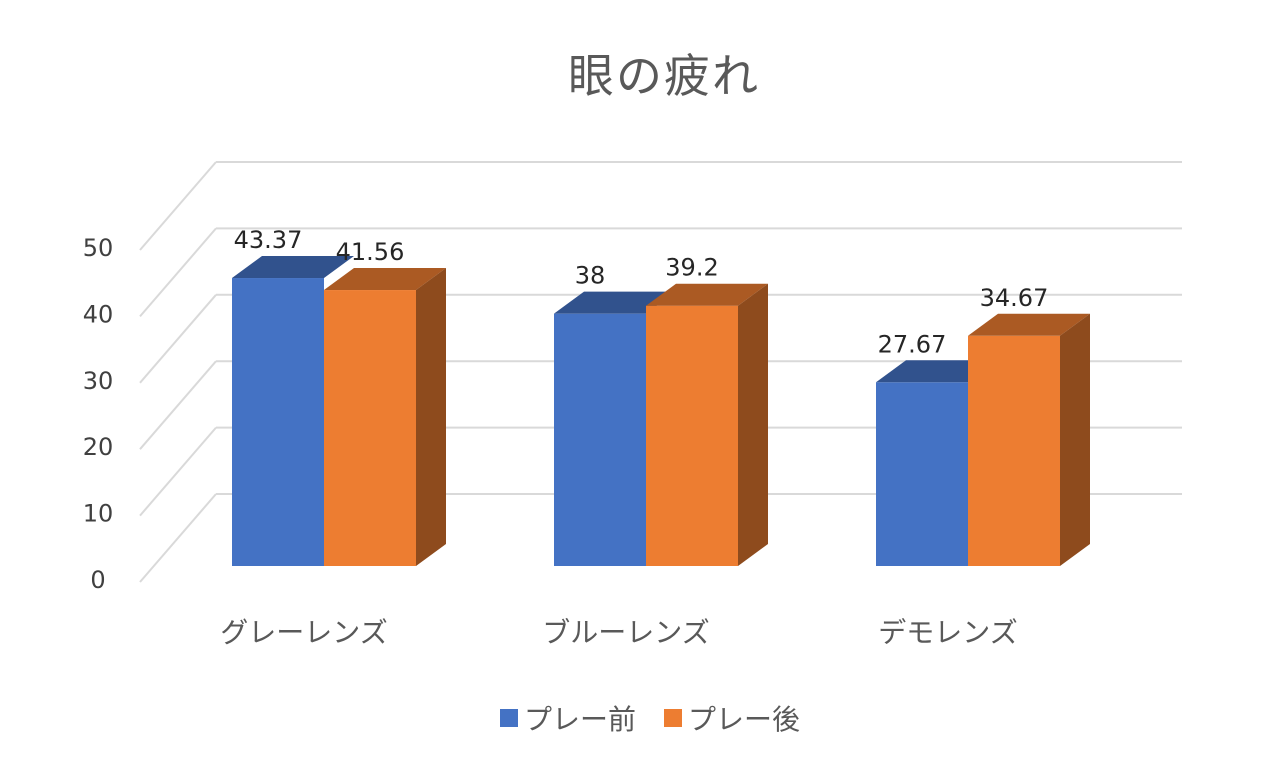 The height and width of the screenshot is (763, 1280). I want to click on chart-title: 眼の疲れ, so click(664, 76).